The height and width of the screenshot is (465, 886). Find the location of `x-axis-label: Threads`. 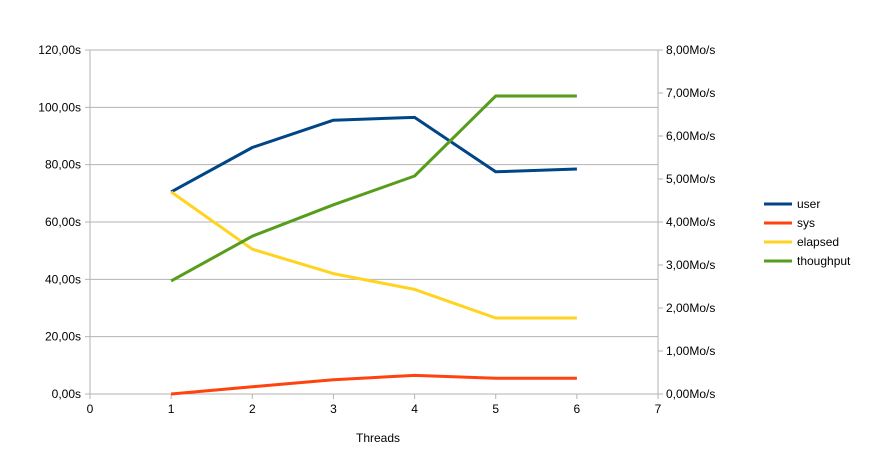

x-axis-label: Threads is located at coordinates (378, 438).